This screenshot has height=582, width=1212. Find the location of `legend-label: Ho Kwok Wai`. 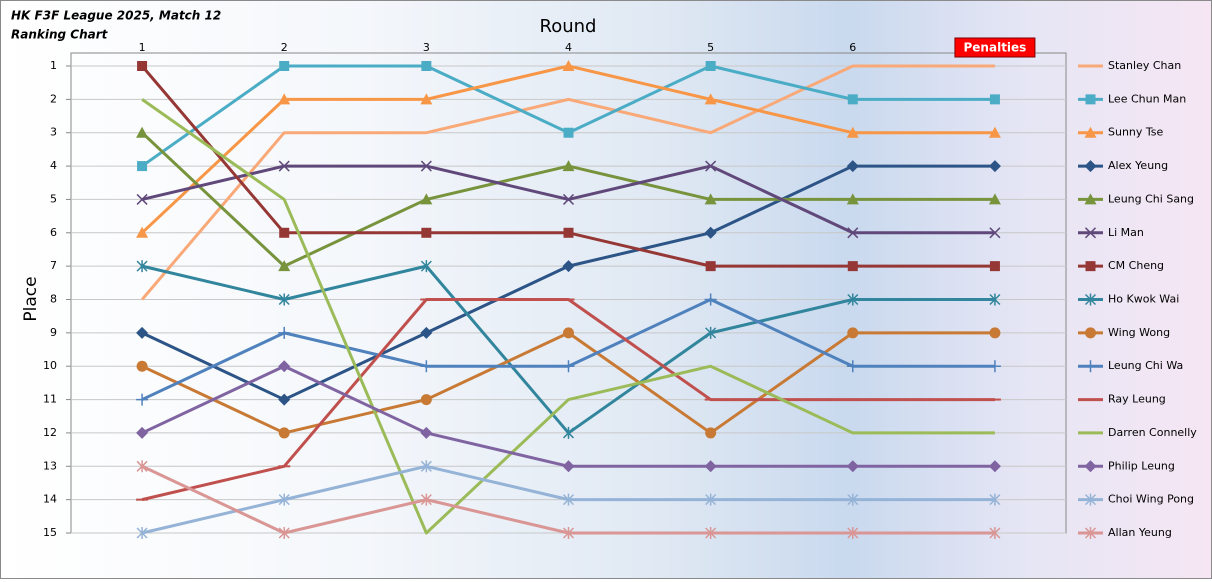

legend-label: Ho Kwok Wai is located at coordinates (1143, 299).